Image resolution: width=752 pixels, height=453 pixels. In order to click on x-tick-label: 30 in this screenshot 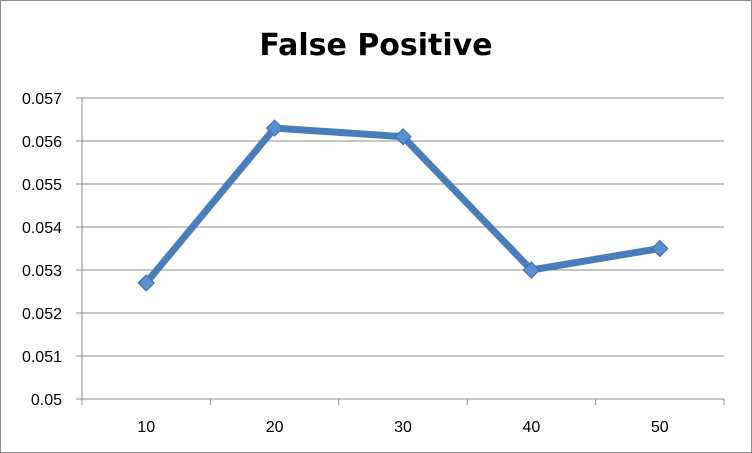, I will do `click(403, 427)`.